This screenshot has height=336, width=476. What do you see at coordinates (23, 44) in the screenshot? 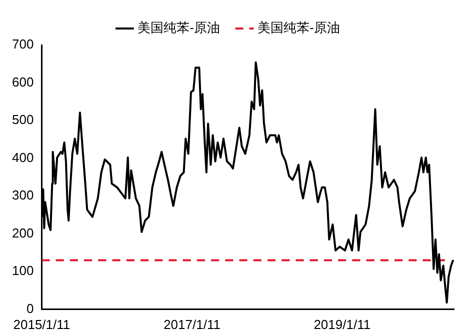
I see `y-tick-label: 700` at bounding box center [23, 44].